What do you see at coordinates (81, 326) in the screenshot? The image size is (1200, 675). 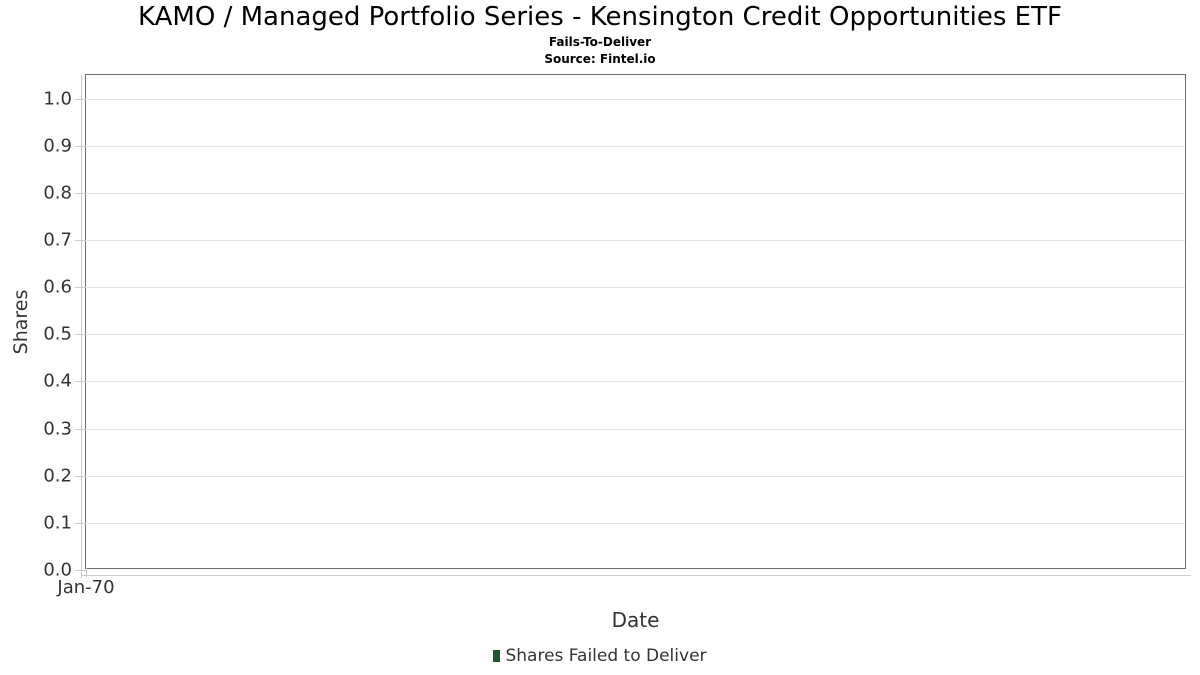 I see `y-axis-line` at bounding box center [81, 326].